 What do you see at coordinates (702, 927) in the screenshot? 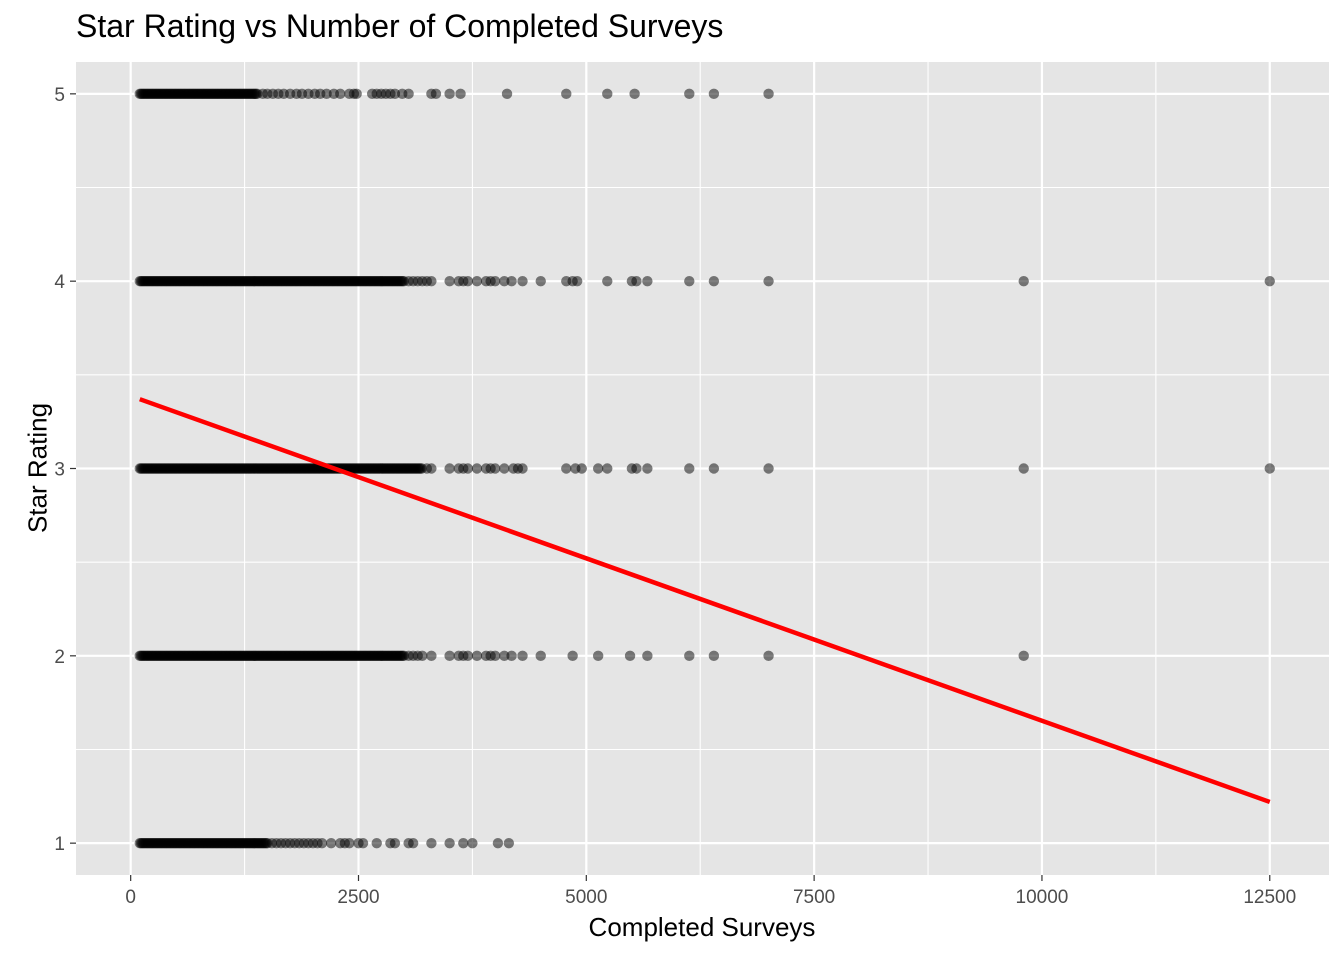
I see `x-axis-label: Completed Surveys` at bounding box center [702, 927].